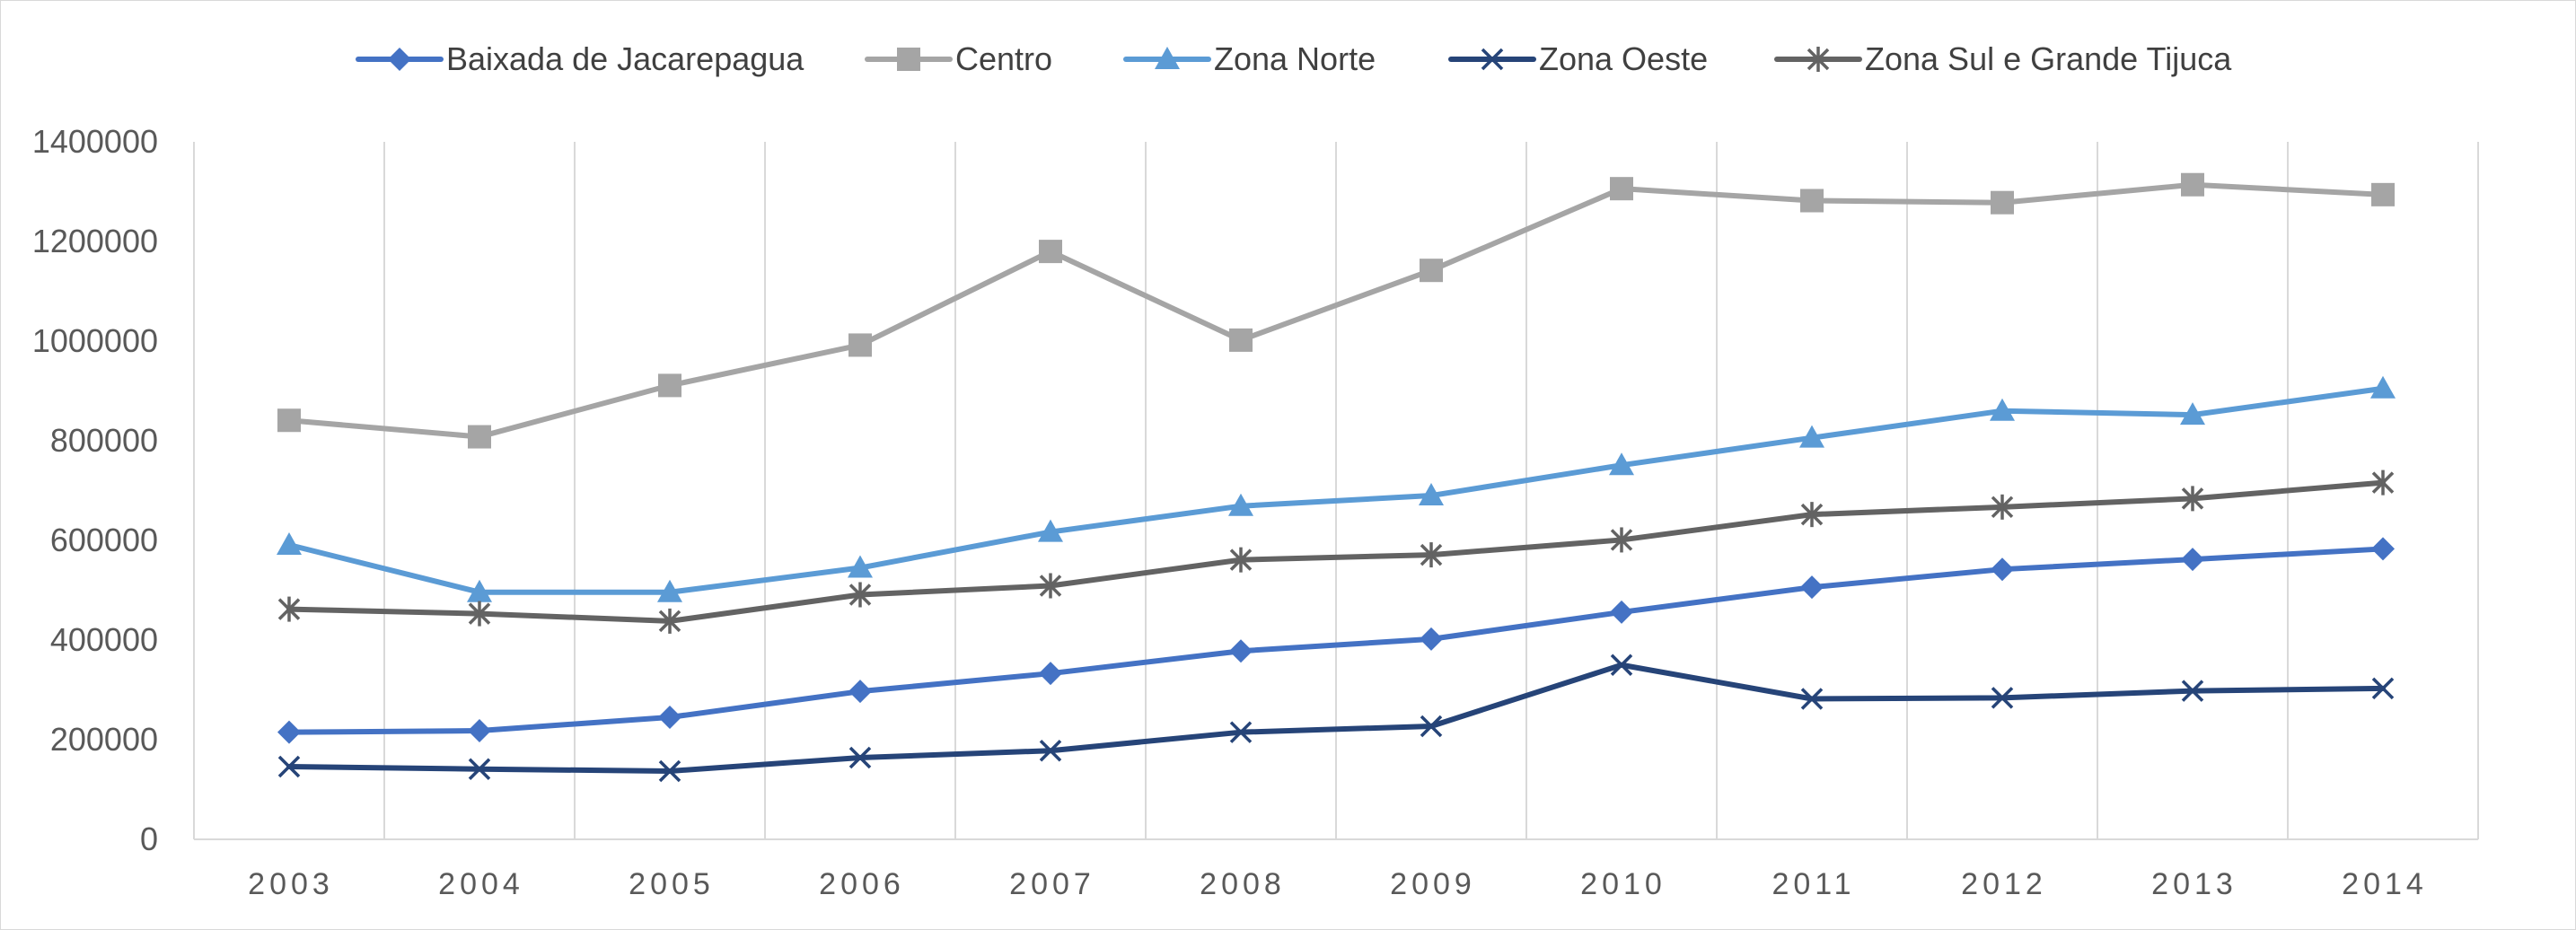 This screenshot has width=2576, height=930. I want to click on y-tick-label: 0, so click(149, 838).